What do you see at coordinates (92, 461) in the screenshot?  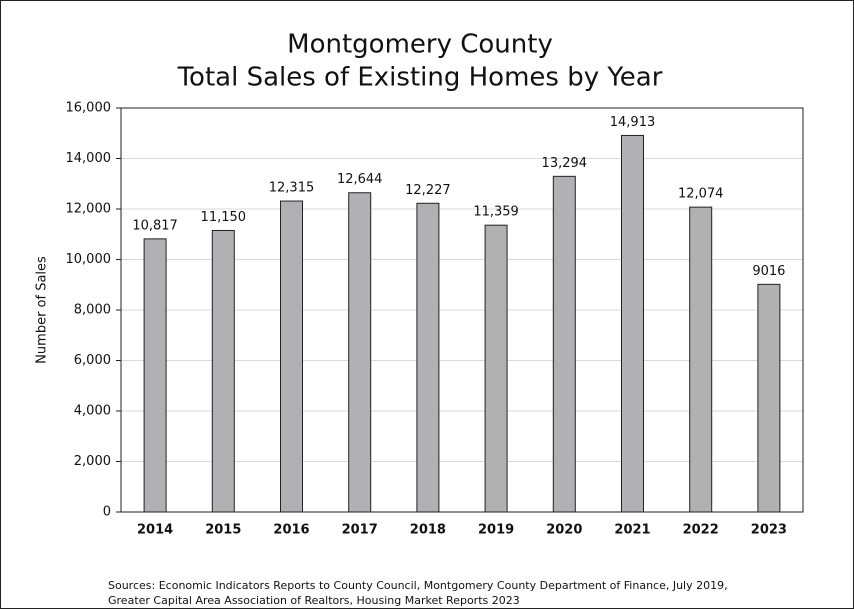 I see `y-tick-label: 2,000` at bounding box center [92, 461].